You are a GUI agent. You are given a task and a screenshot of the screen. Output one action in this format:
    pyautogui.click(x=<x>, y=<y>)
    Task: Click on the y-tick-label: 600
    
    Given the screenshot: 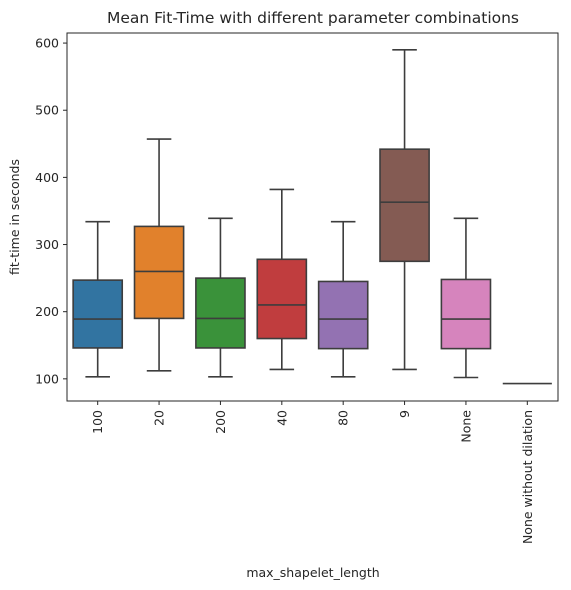 What is the action you would take?
    pyautogui.click(x=47, y=43)
    